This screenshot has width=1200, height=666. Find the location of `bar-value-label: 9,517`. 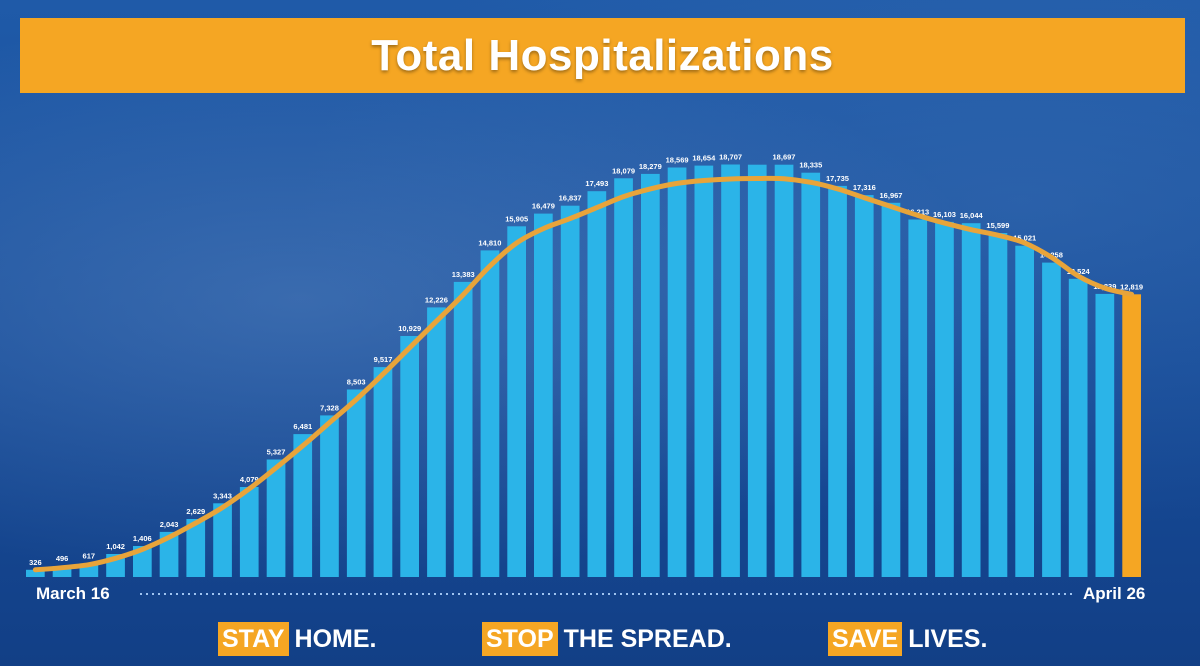

bar-value-label: 9,517 is located at coordinates (383, 359).